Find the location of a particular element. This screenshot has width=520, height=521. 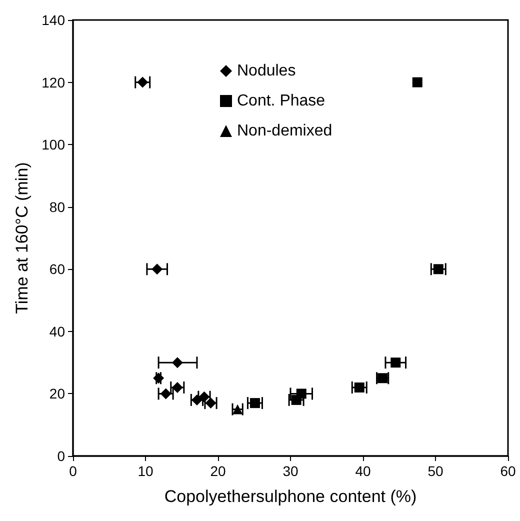

y-tick-label: 80 is located at coordinates (57, 206).